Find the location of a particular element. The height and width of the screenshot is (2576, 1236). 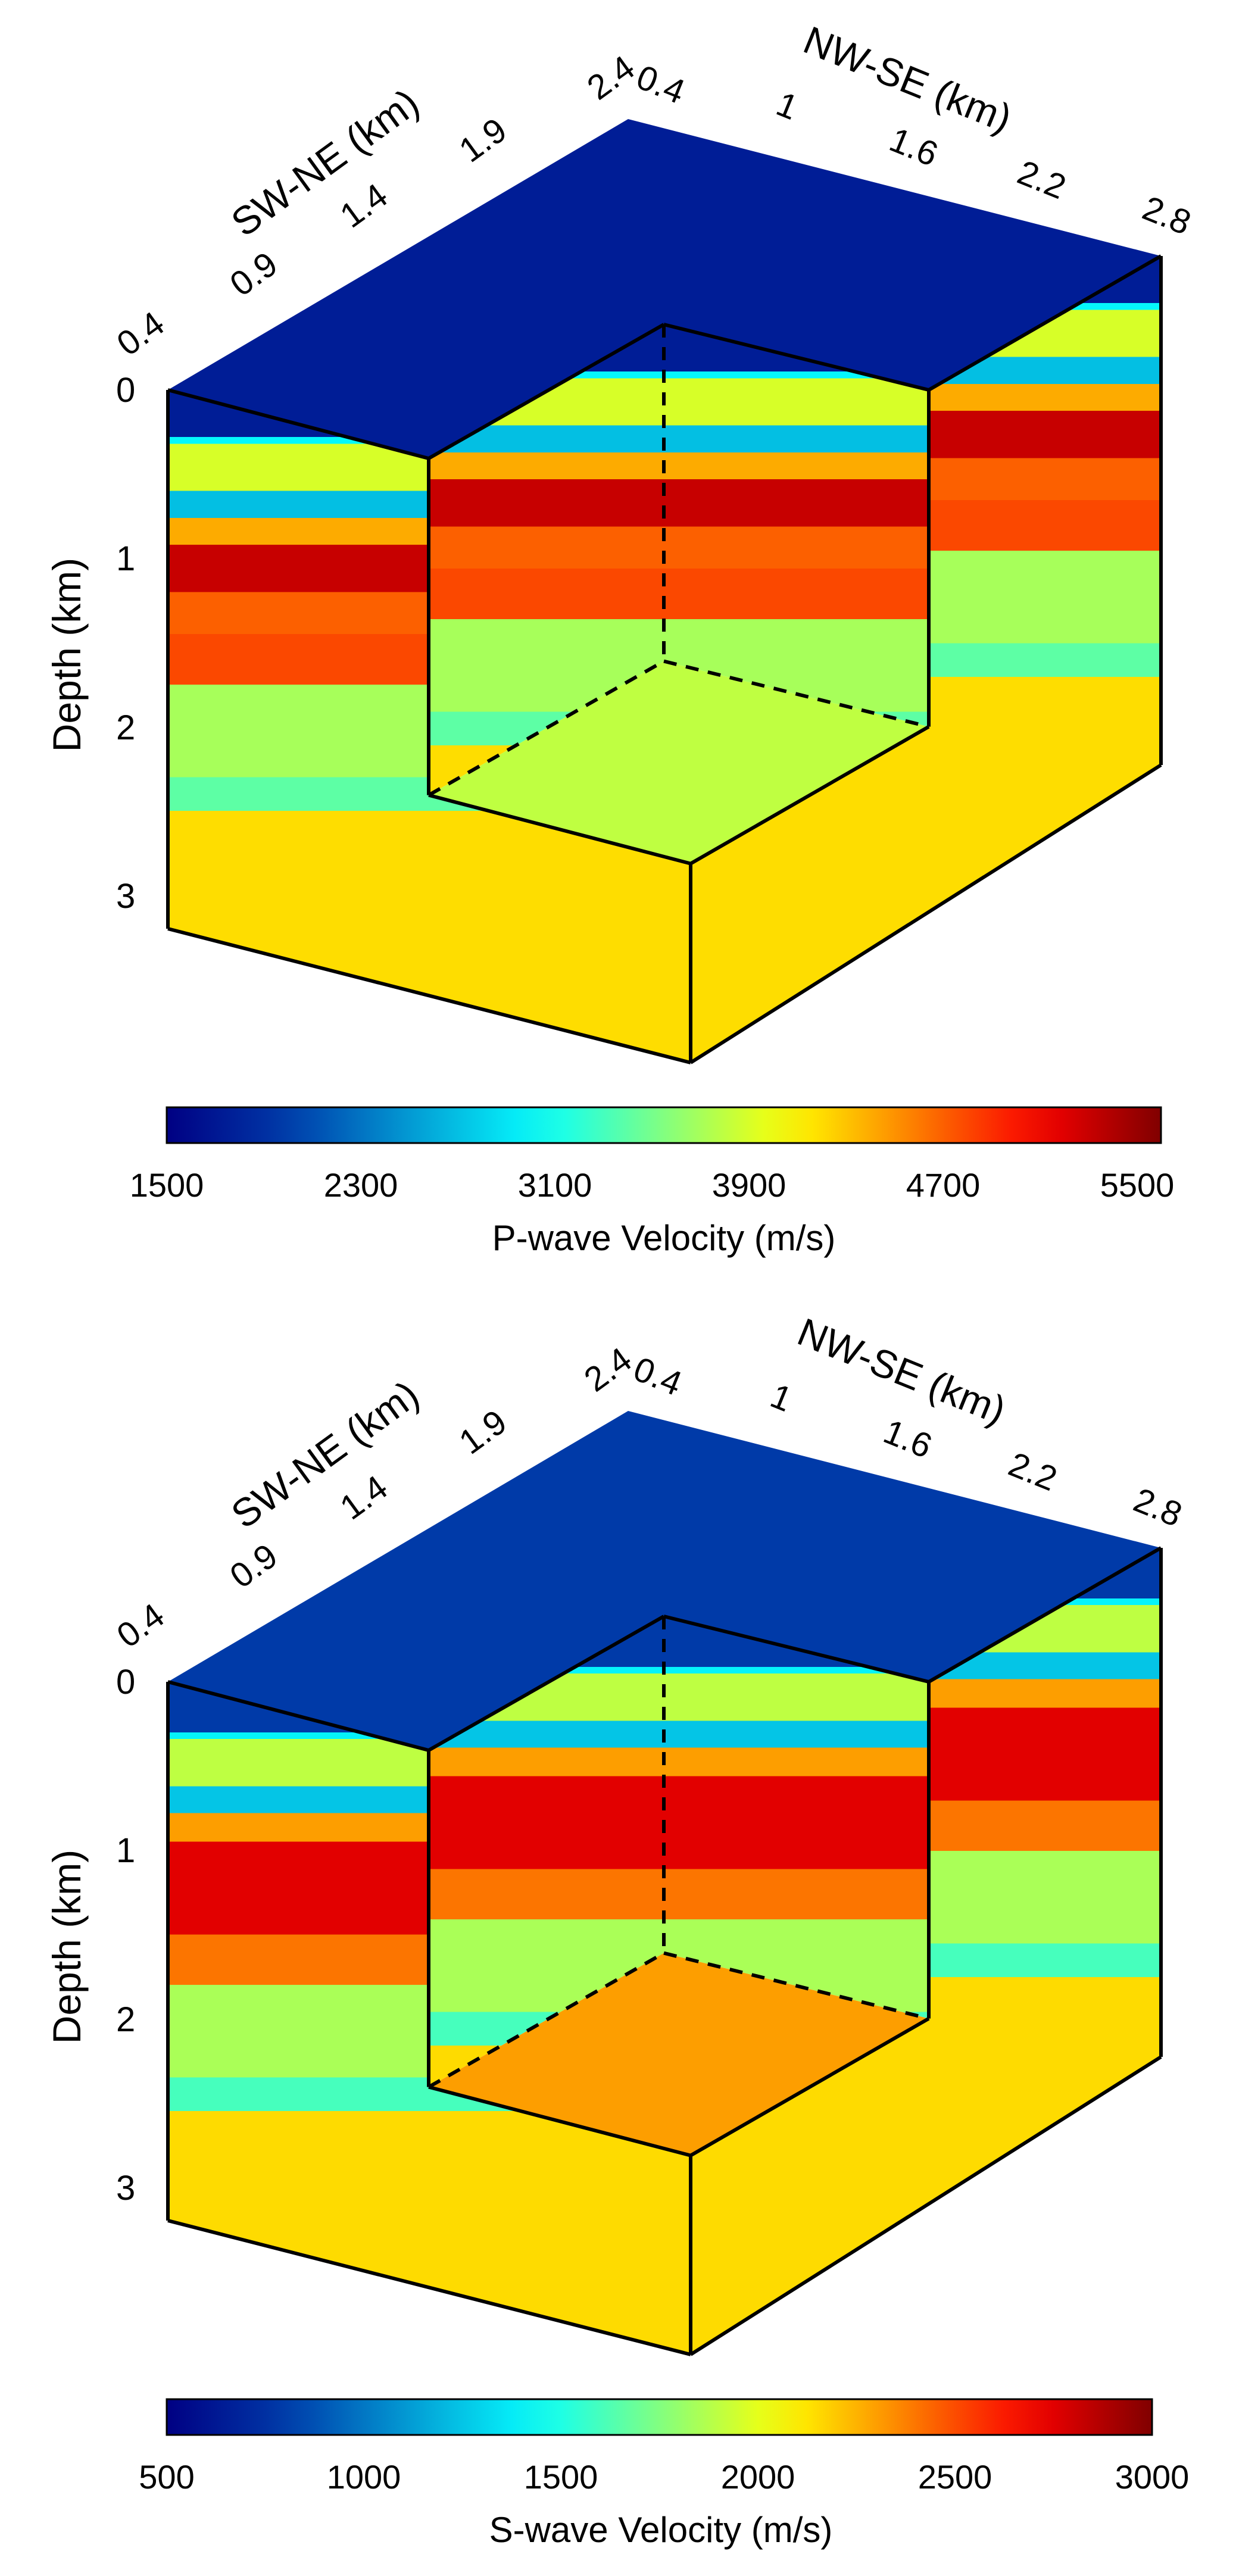

p-sw-ne-axis-label: SW-NE (km) is located at coordinates (325, 162).